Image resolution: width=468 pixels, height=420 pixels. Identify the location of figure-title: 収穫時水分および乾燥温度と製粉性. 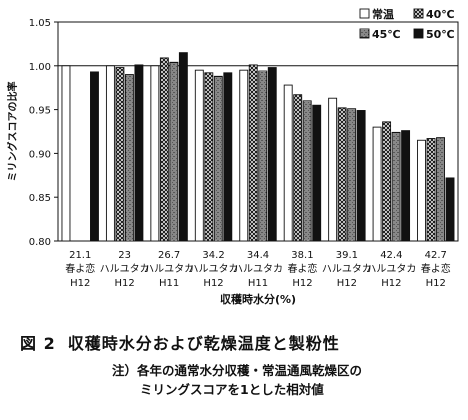
(203, 343).